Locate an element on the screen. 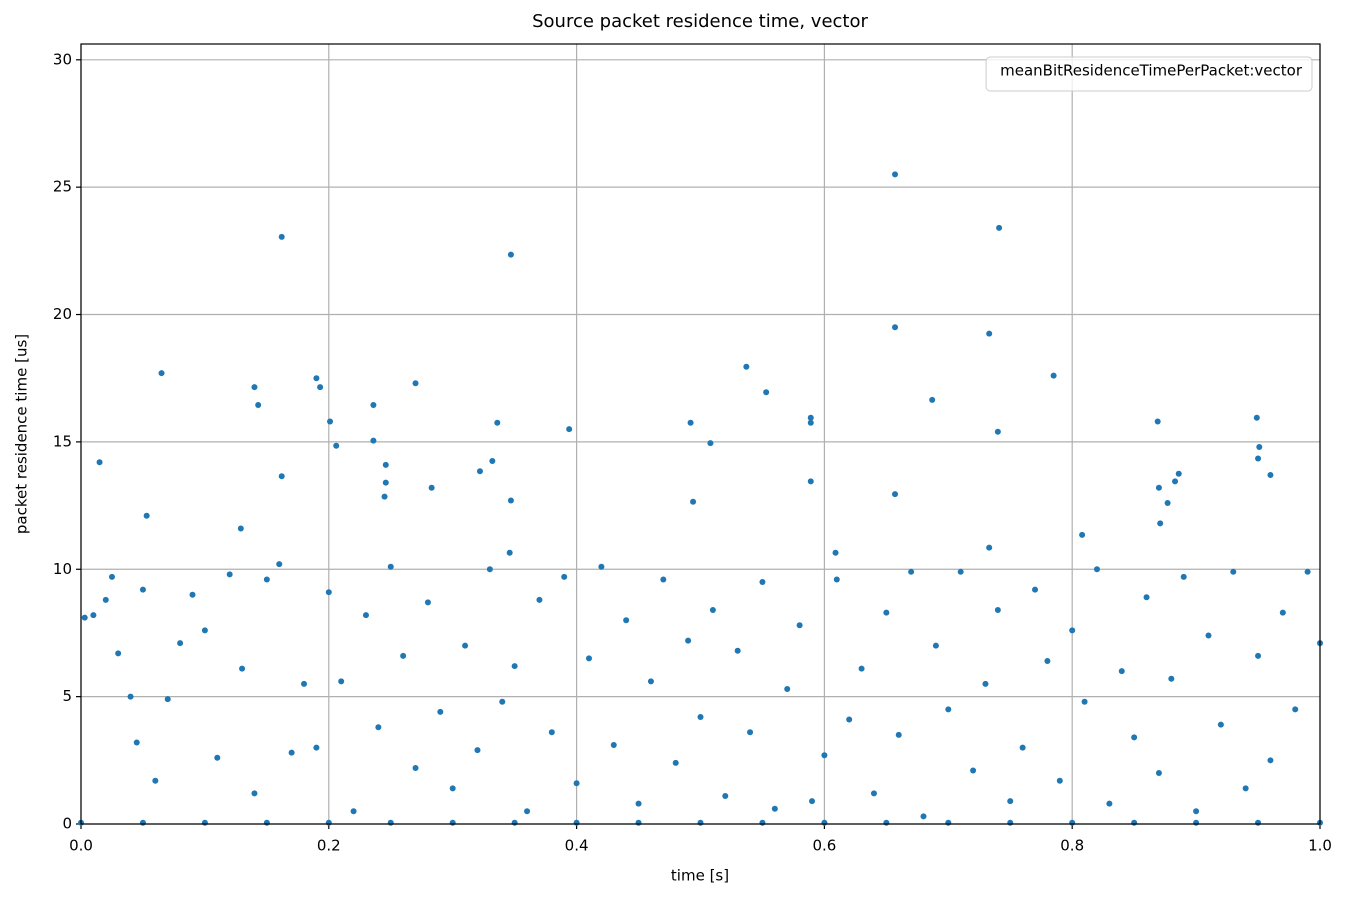 The width and height of the screenshot is (1350, 904). y-tick-label: 0 is located at coordinates (67, 824).